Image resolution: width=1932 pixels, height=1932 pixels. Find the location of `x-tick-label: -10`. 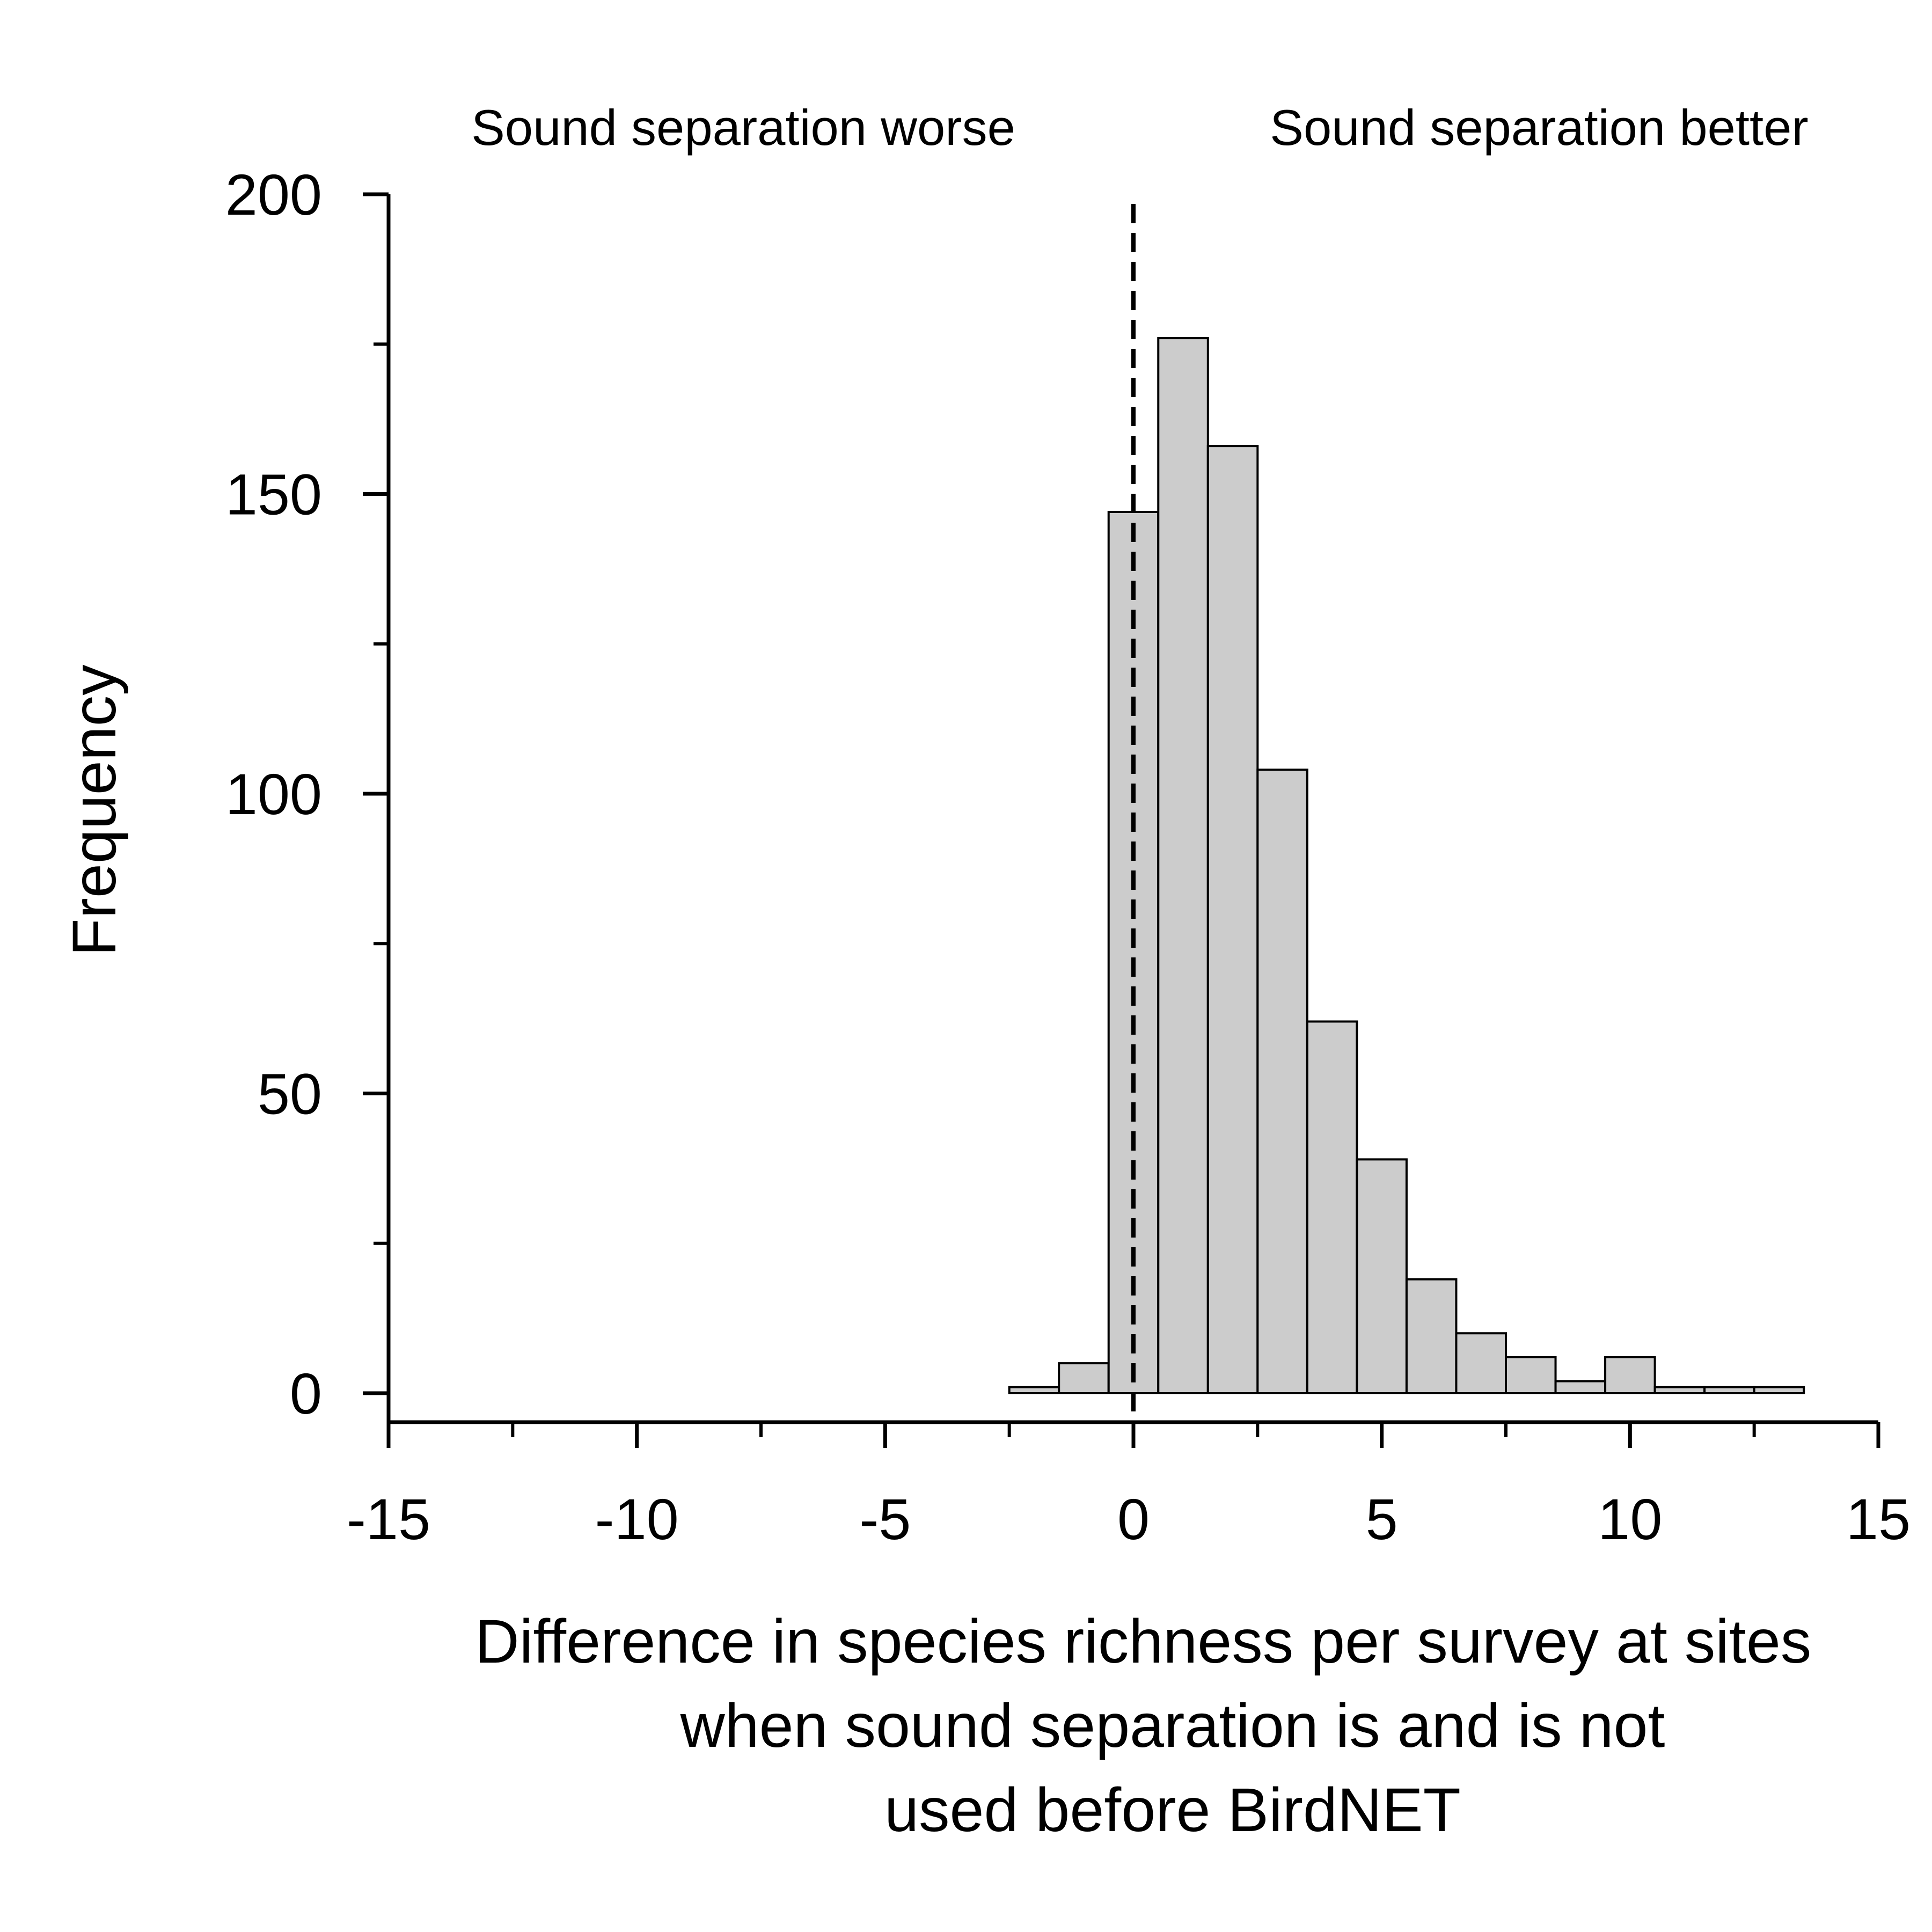

x-tick-label: -10 is located at coordinates (637, 1519).